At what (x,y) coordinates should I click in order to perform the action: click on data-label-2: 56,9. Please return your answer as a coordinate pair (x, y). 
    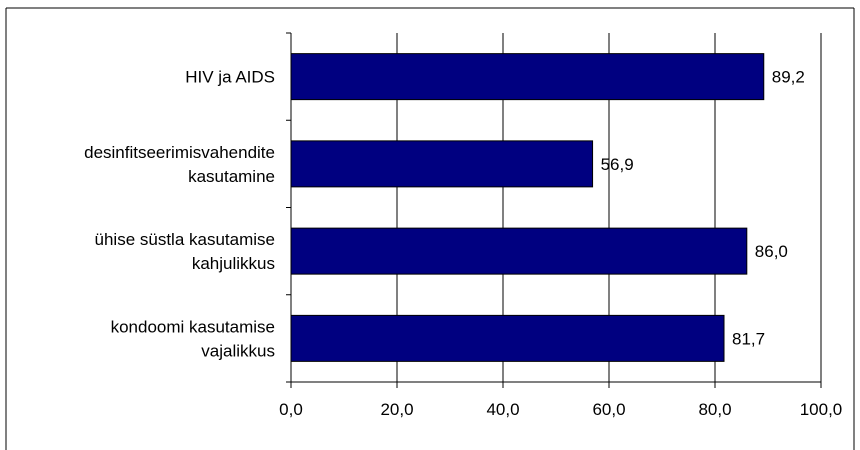
    Looking at the image, I should click on (617, 164).